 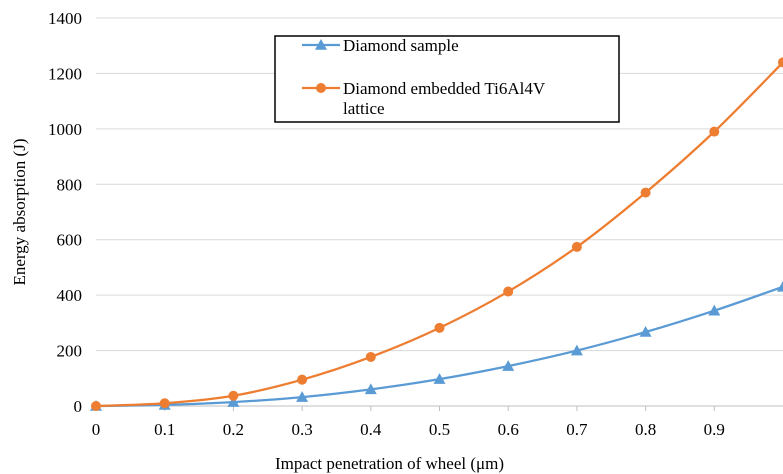 I want to click on y-tick-label-0: 0, so click(x=78, y=406).